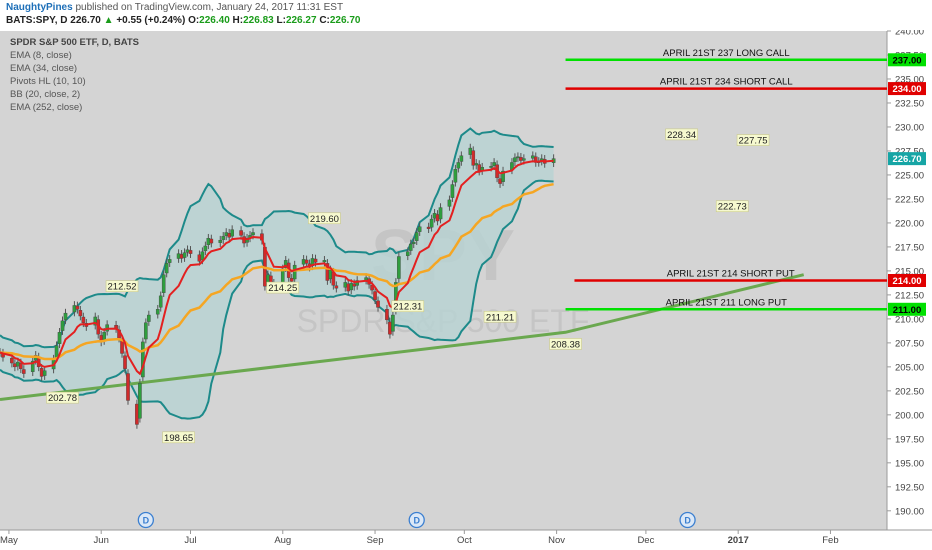 This screenshot has height=550, width=932. What do you see at coordinates (39, 7) in the screenshot?
I see `author-link: NaughtyPines` at bounding box center [39, 7].